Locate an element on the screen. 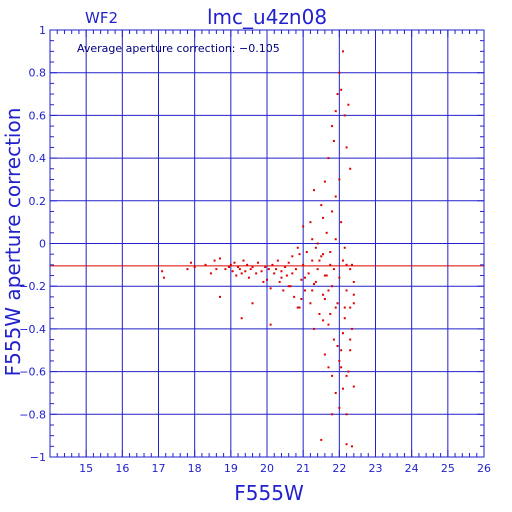  camera-label: WF2 is located at coordinates (101, 18).